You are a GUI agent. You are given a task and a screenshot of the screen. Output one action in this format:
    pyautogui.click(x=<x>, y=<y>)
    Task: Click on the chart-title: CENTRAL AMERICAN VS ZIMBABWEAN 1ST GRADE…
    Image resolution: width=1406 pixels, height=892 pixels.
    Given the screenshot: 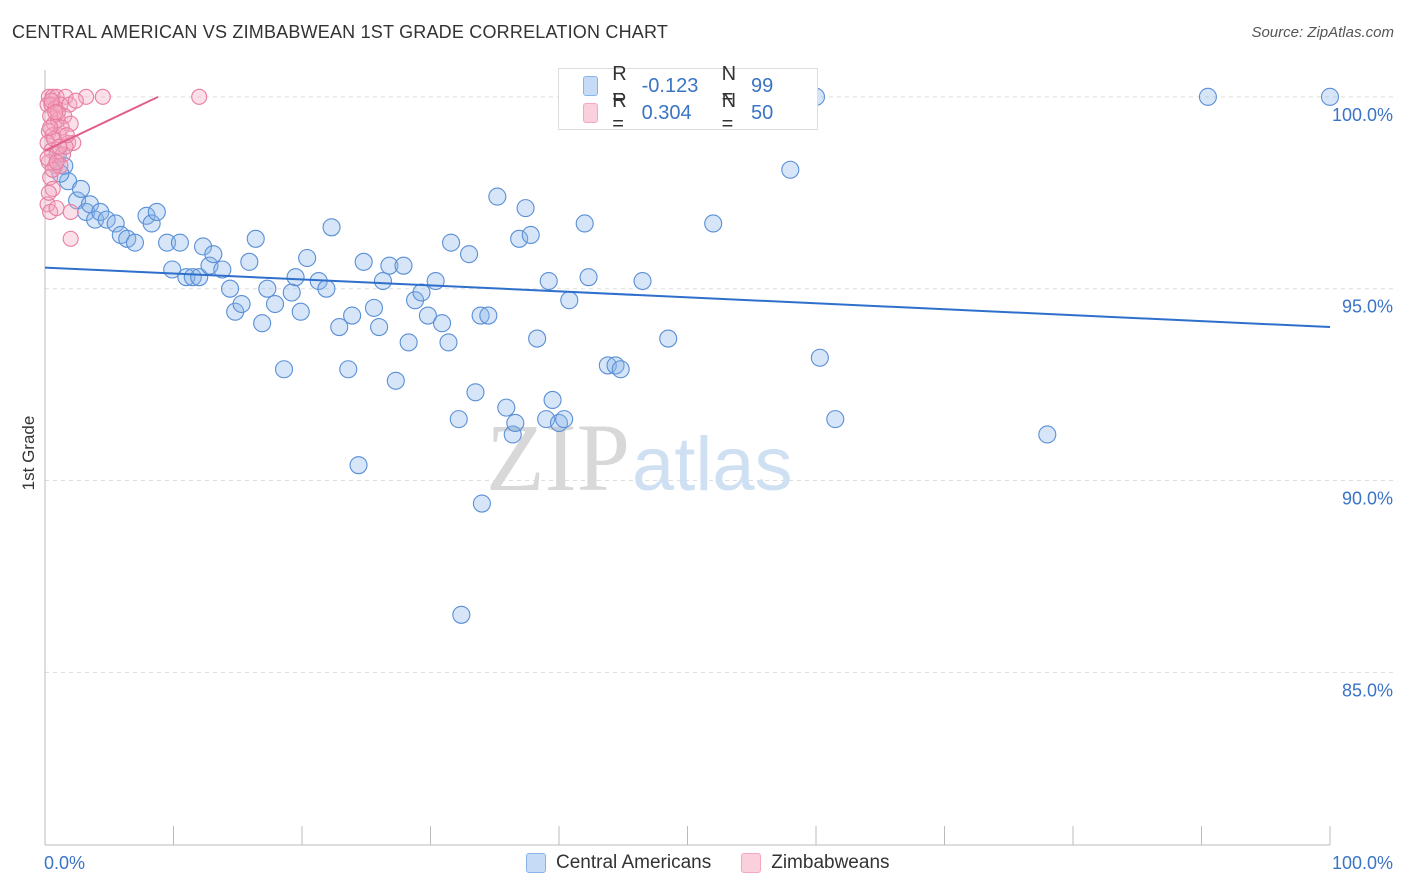 What is the action you would take?
    pyautogui.click(x=340, y=32)
    